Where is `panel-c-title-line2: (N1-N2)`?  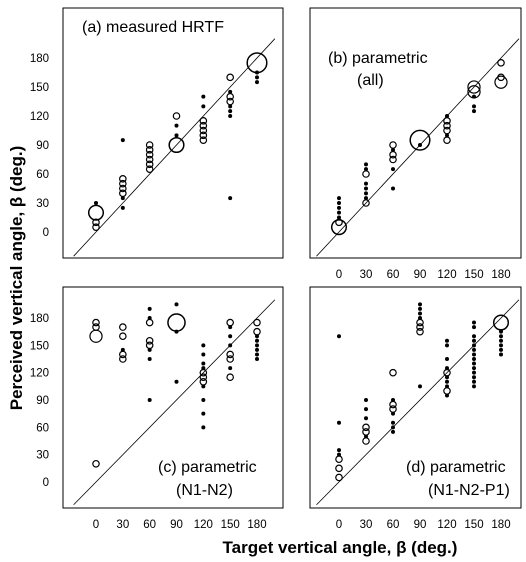 panel-c-title-line2: (N1-N2) is located at coordinates (204, 490).